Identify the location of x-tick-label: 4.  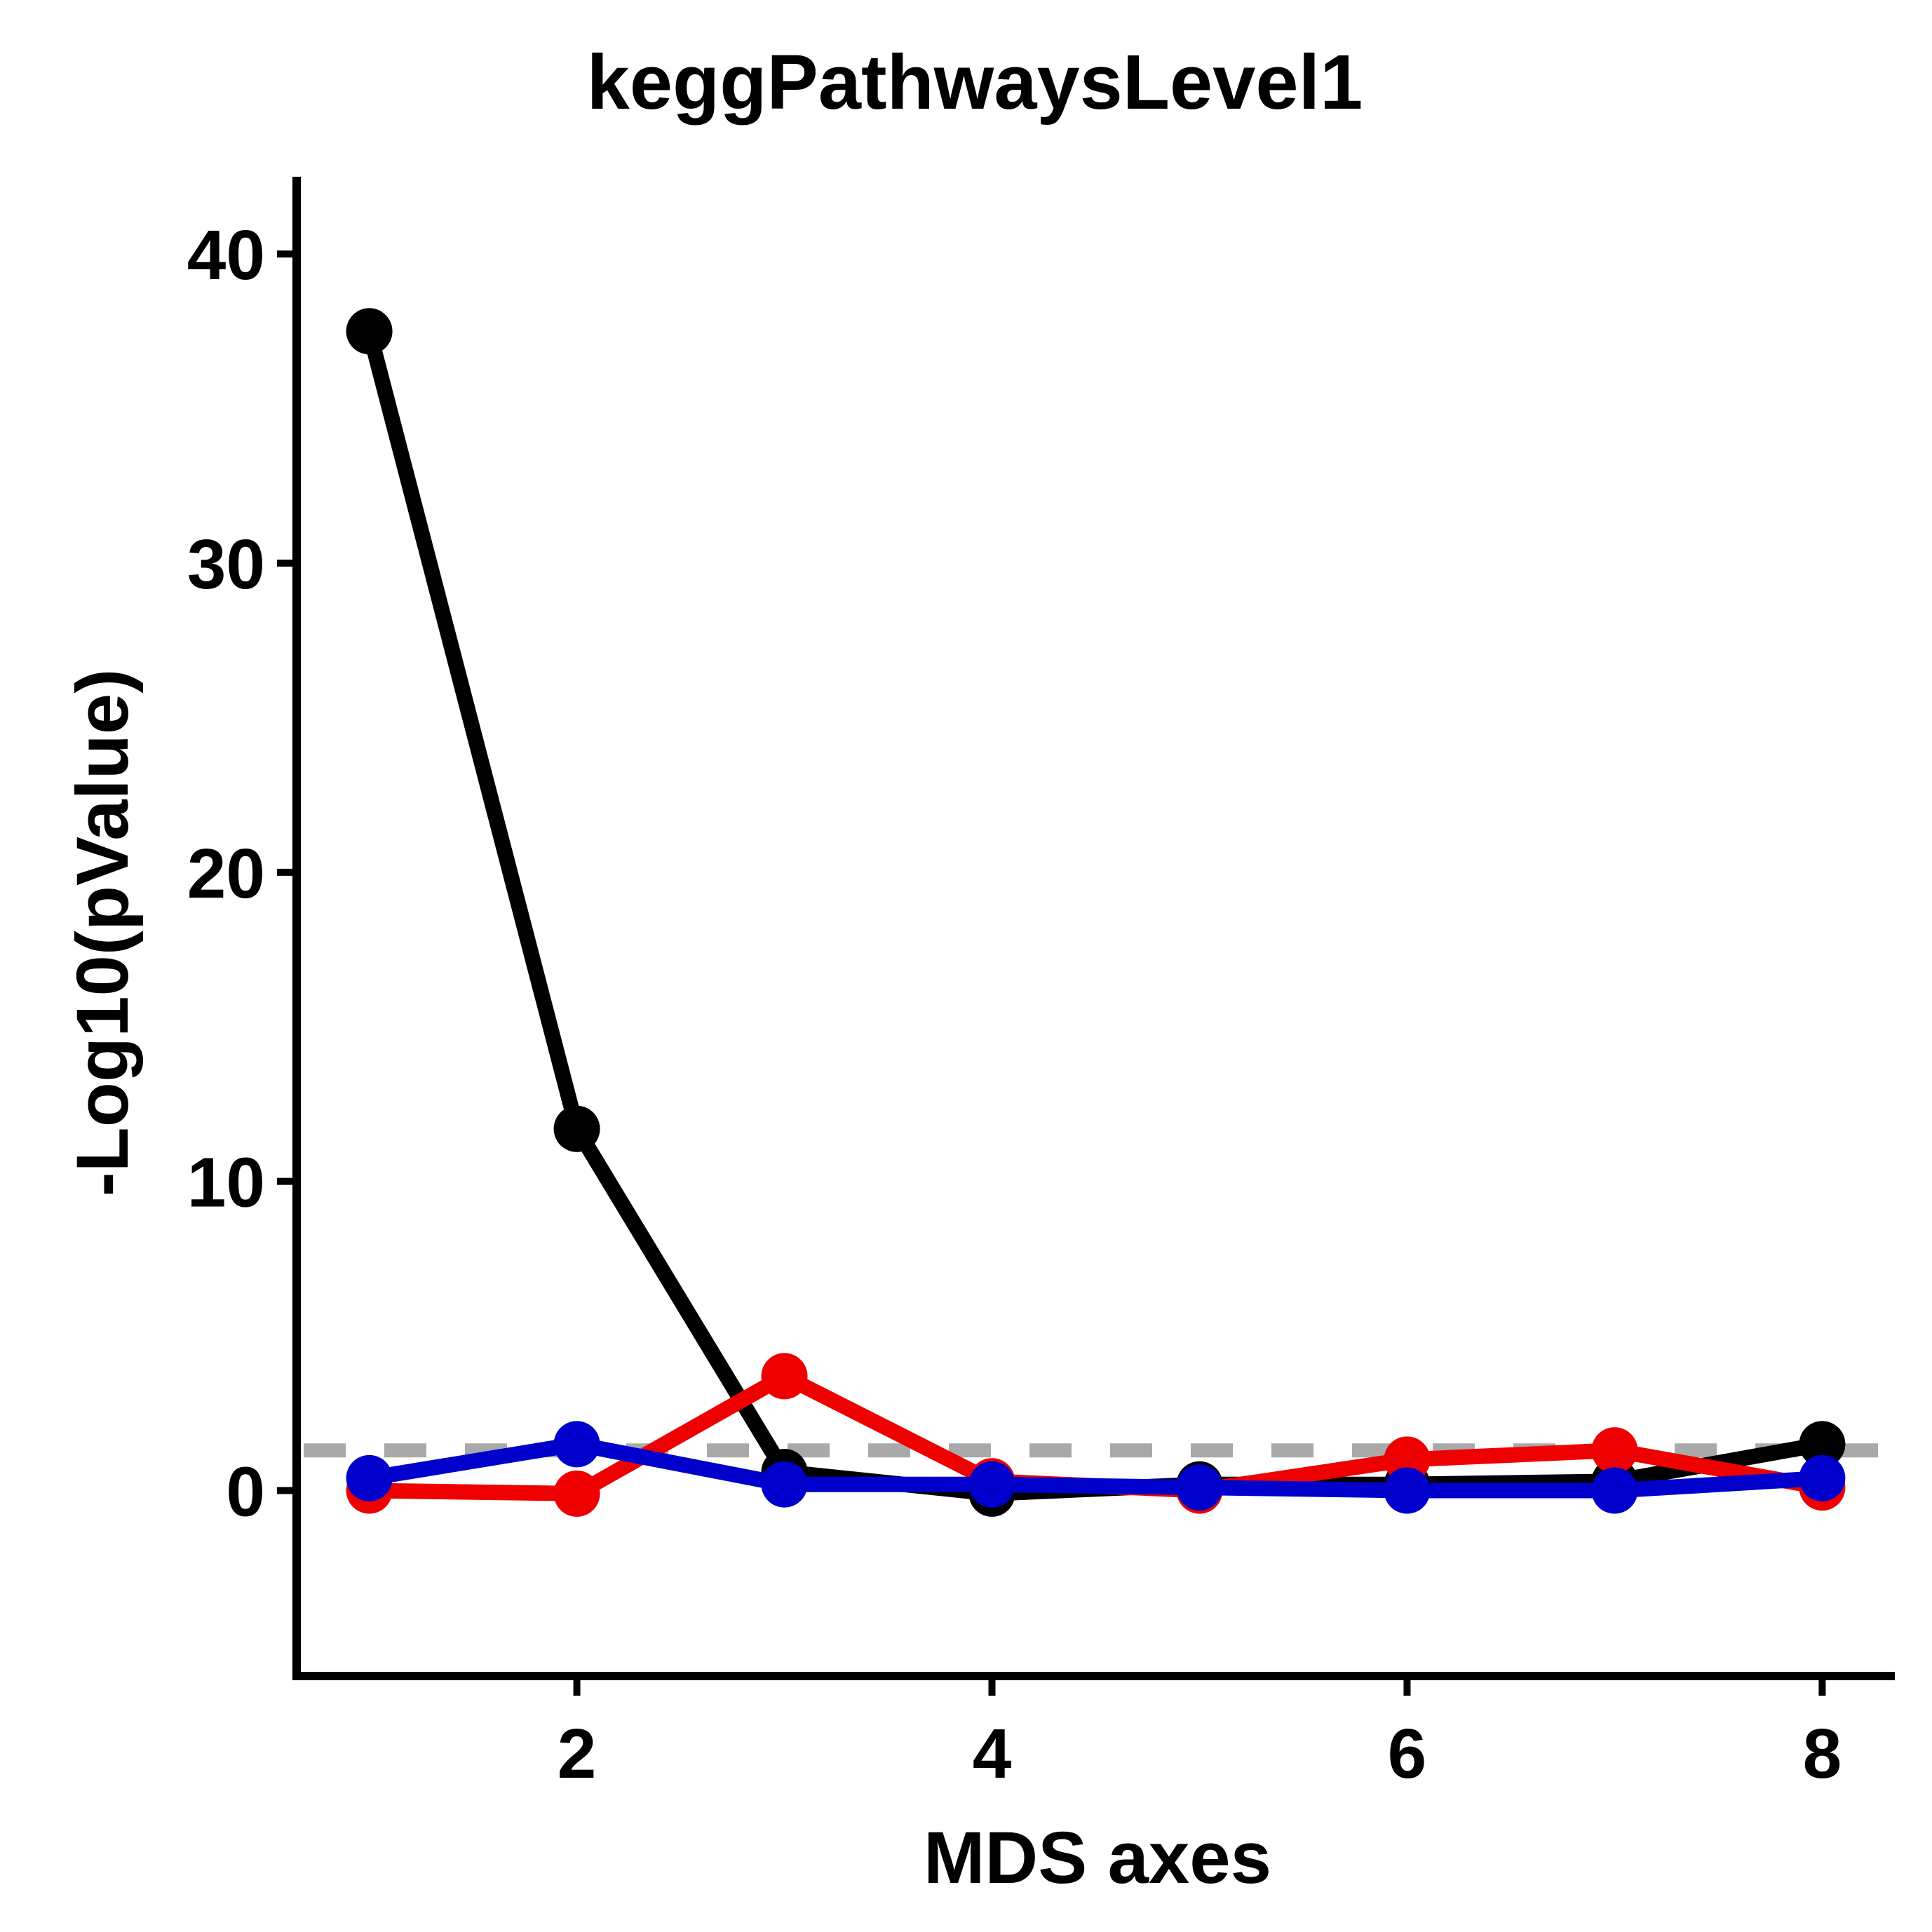
(992, 1754).